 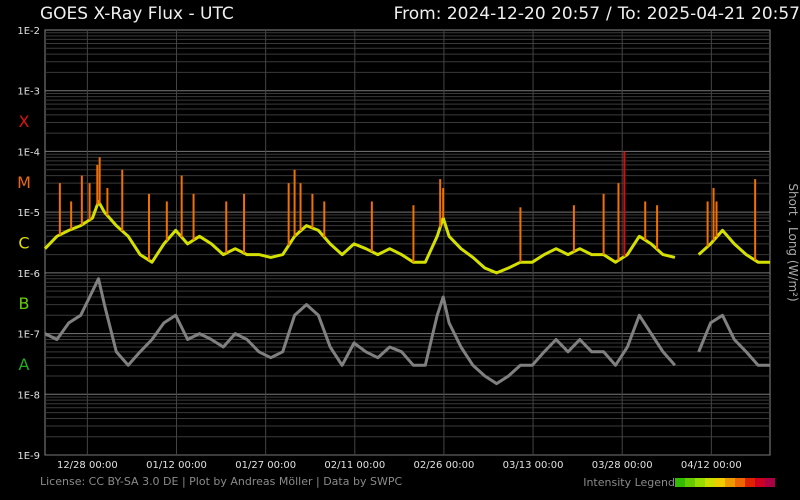 I want to click on flare-class-B: B, so click(x=24, y=303).